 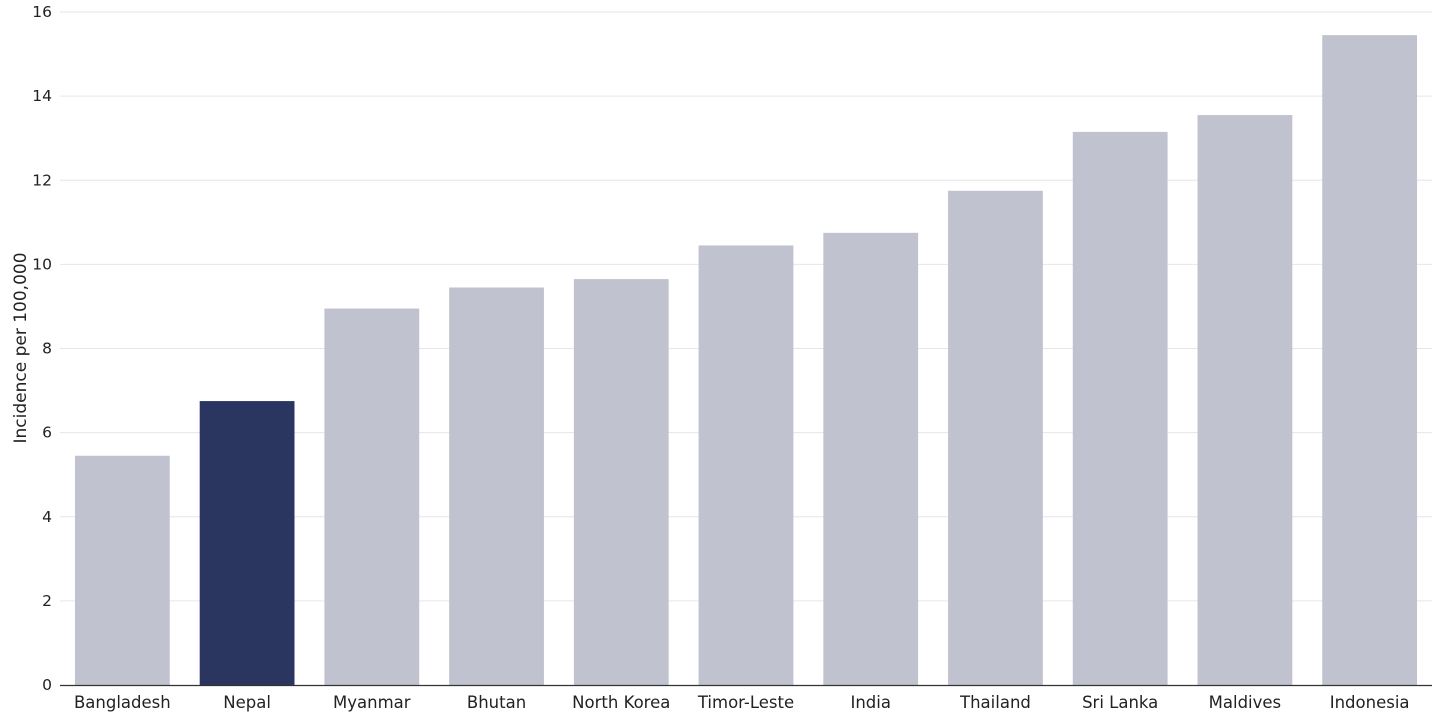 I want to click on bar-nepal, so click(x=247, y=543).